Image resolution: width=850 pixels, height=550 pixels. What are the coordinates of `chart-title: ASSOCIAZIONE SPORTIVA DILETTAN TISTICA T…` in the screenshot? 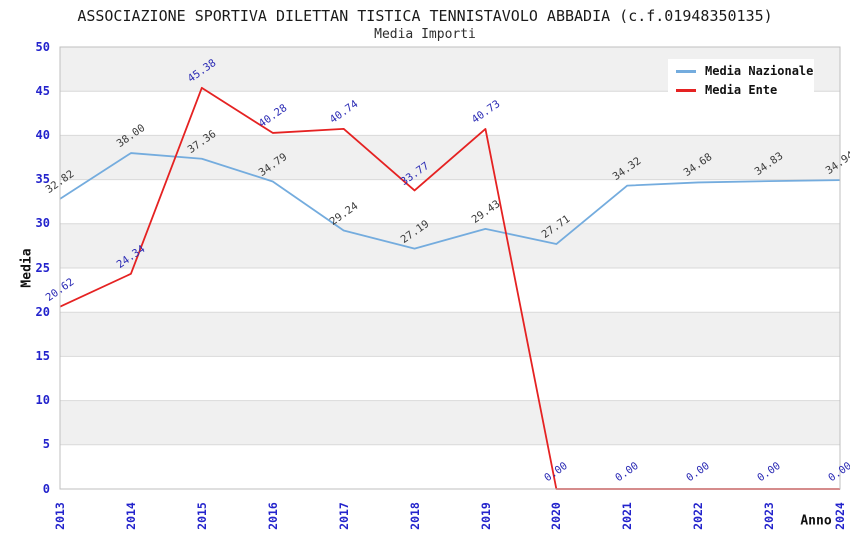 It's located at (425, 16).